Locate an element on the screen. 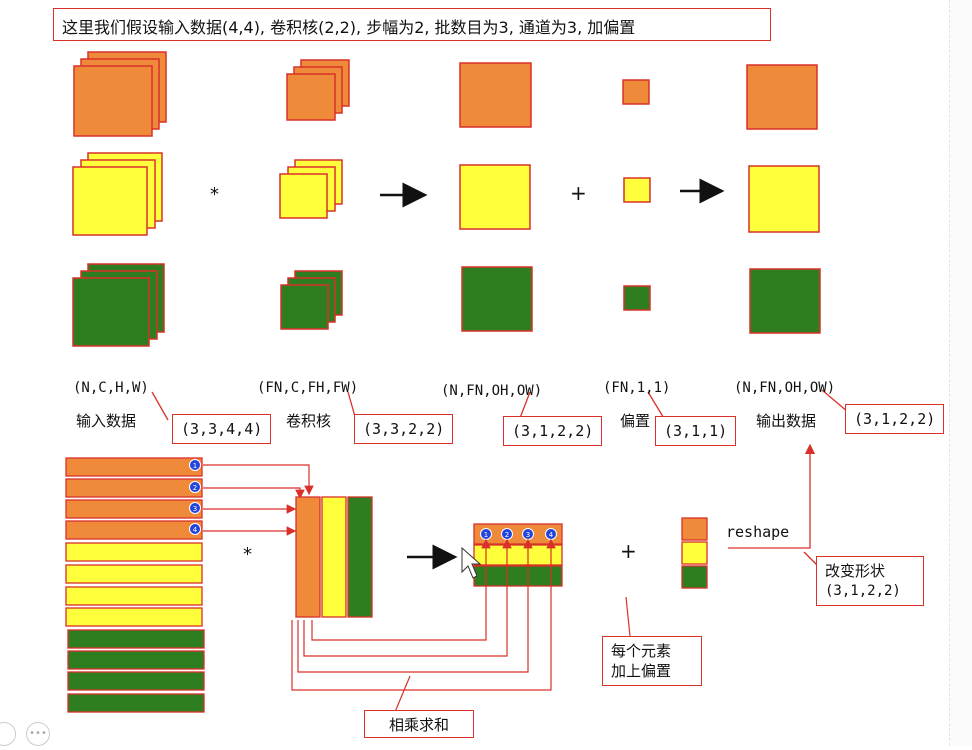 Image resolution: width=972 pixels, height=750 pixels. conv-result-orange is located at coordinates (495, 95).